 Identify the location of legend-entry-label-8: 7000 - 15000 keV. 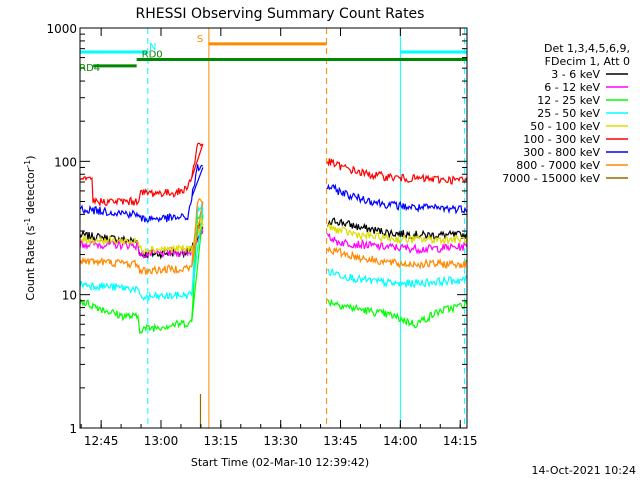
(551, 178).